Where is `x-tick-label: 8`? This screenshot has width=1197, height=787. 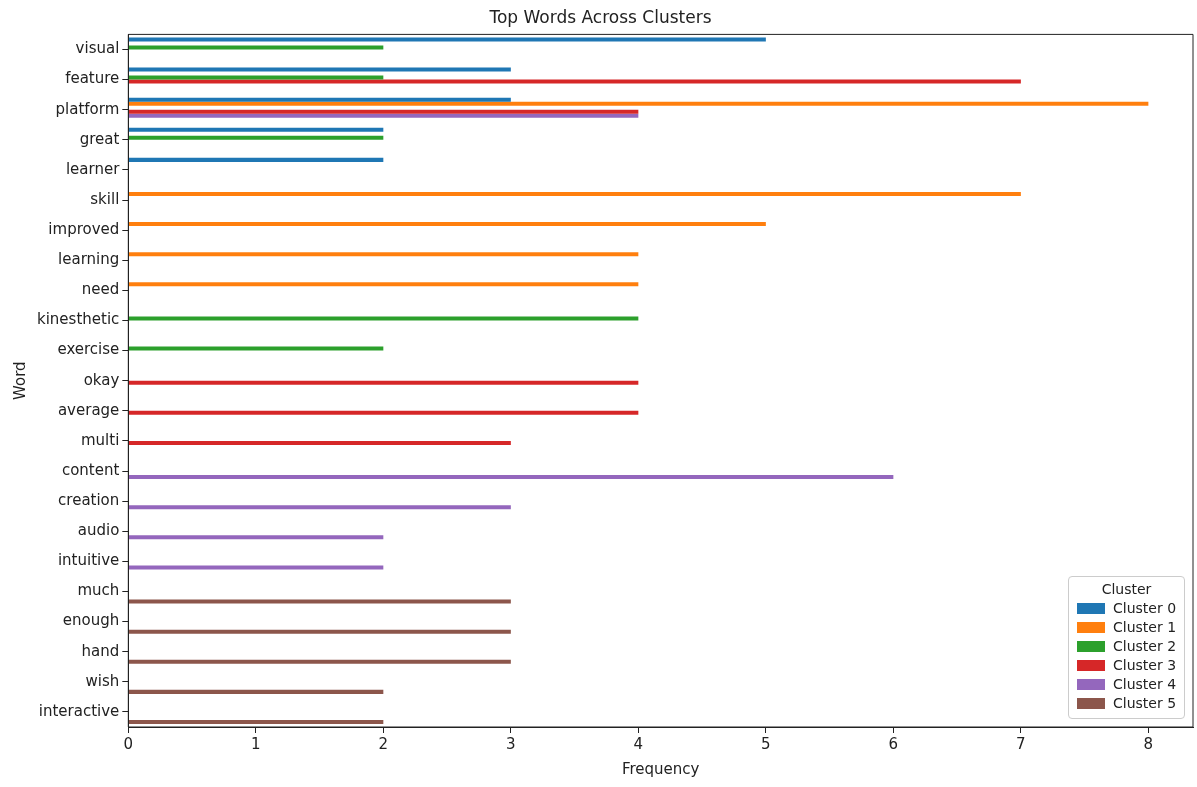 x-tick-label: 8 is located at coordinates (1148, 743).